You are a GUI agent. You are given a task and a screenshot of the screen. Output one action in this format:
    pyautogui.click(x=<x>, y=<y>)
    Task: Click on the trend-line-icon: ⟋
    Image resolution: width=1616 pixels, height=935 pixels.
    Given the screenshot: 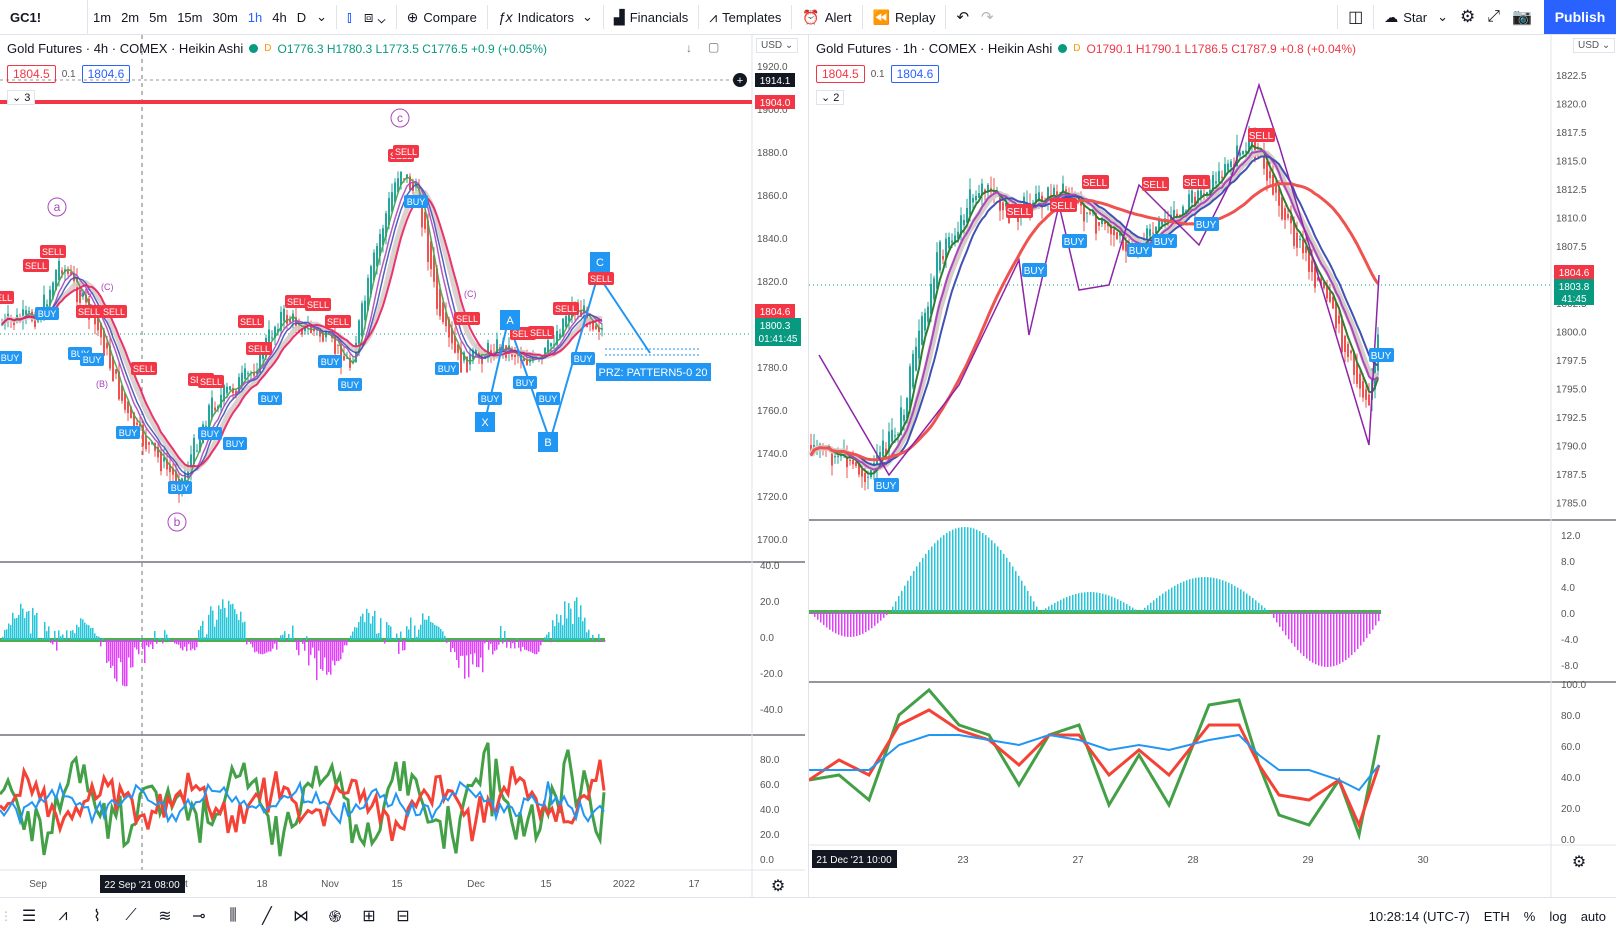 What is the action you would take?
    pyautogui.click(x=131, y=916)
    